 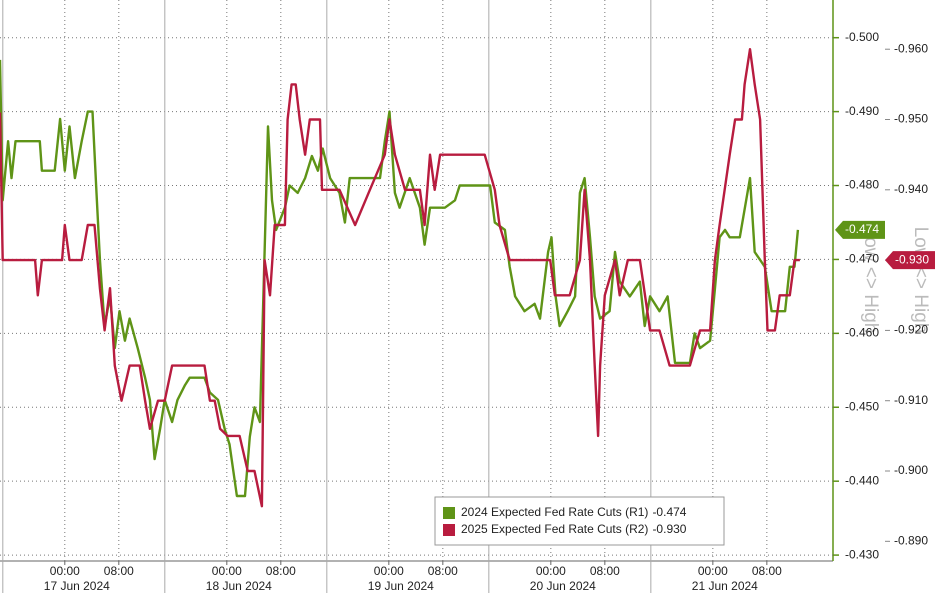 I want to click on y-tick-label: -0.430, so click(x=862, y=554).